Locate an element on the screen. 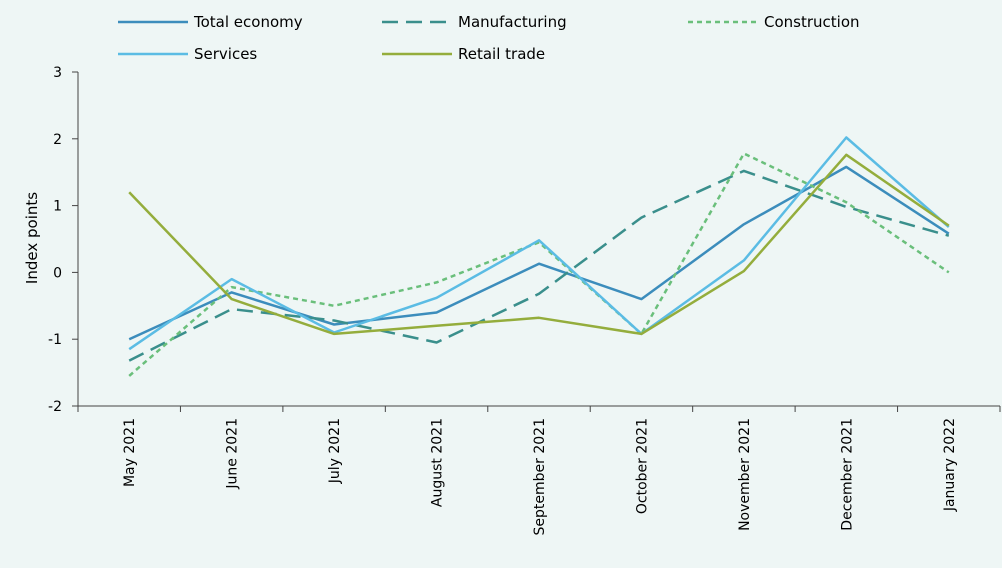 The height and width of the screenshot is (568, 1002). x-tick-label: January 2022 is located at coordinates (950, 465).